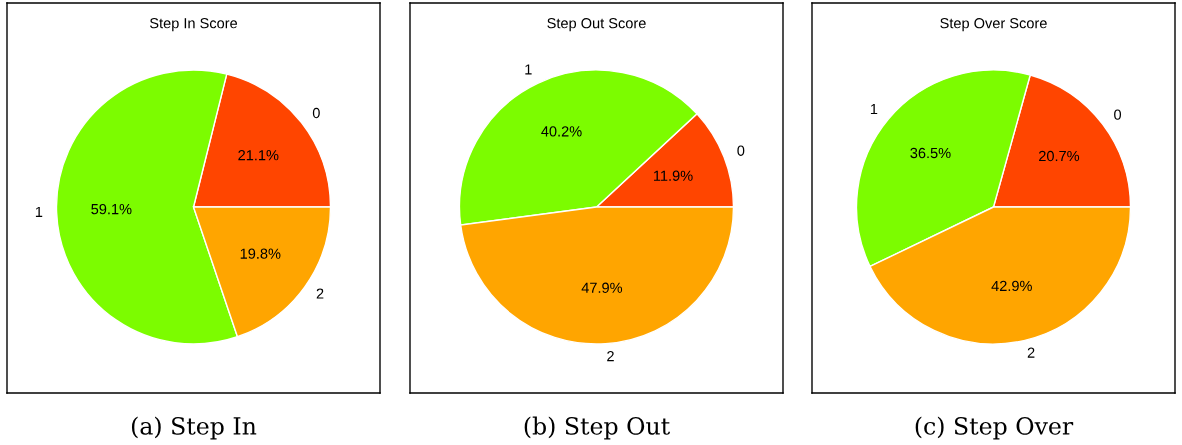 The height and width of the screenshot is (445, 1182). Describe the element at coordinates (1059, 156) in the screenshot. I see `data-label: 20.7%` at that location.